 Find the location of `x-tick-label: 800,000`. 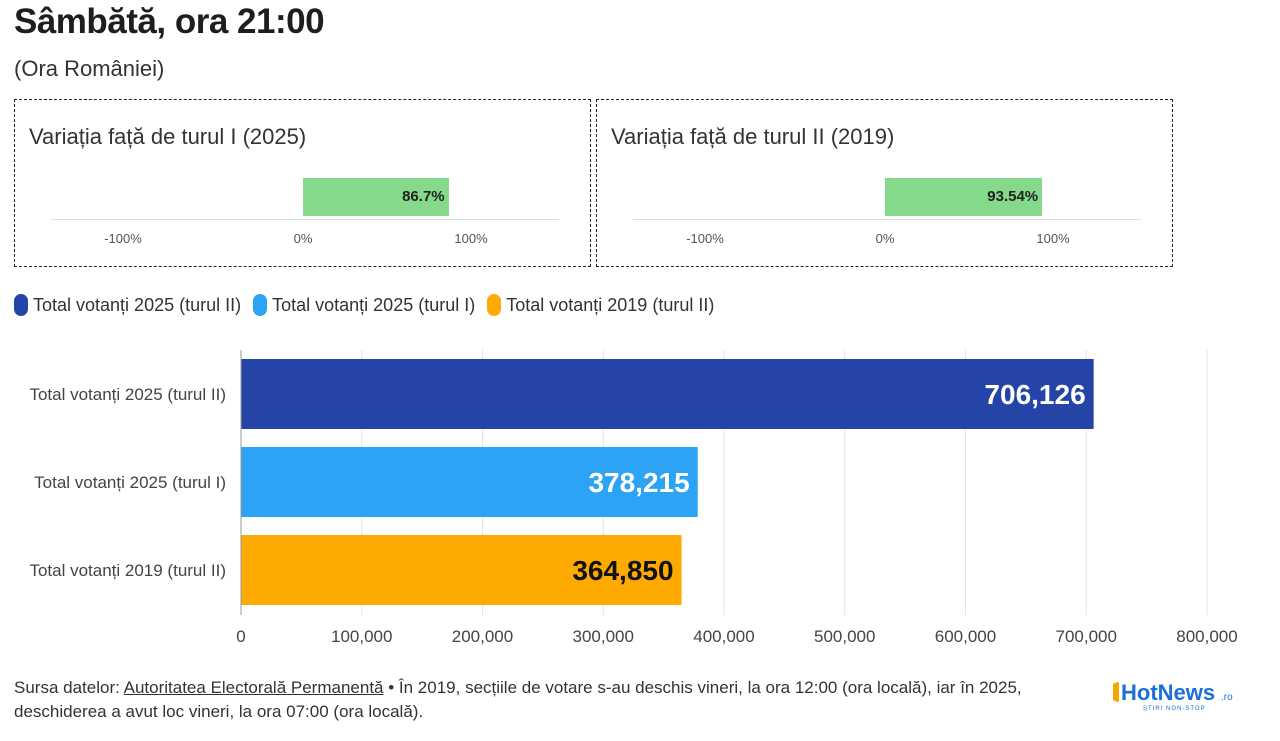

x-tick-label: 800,000 is located at coordinates (1206, 636).